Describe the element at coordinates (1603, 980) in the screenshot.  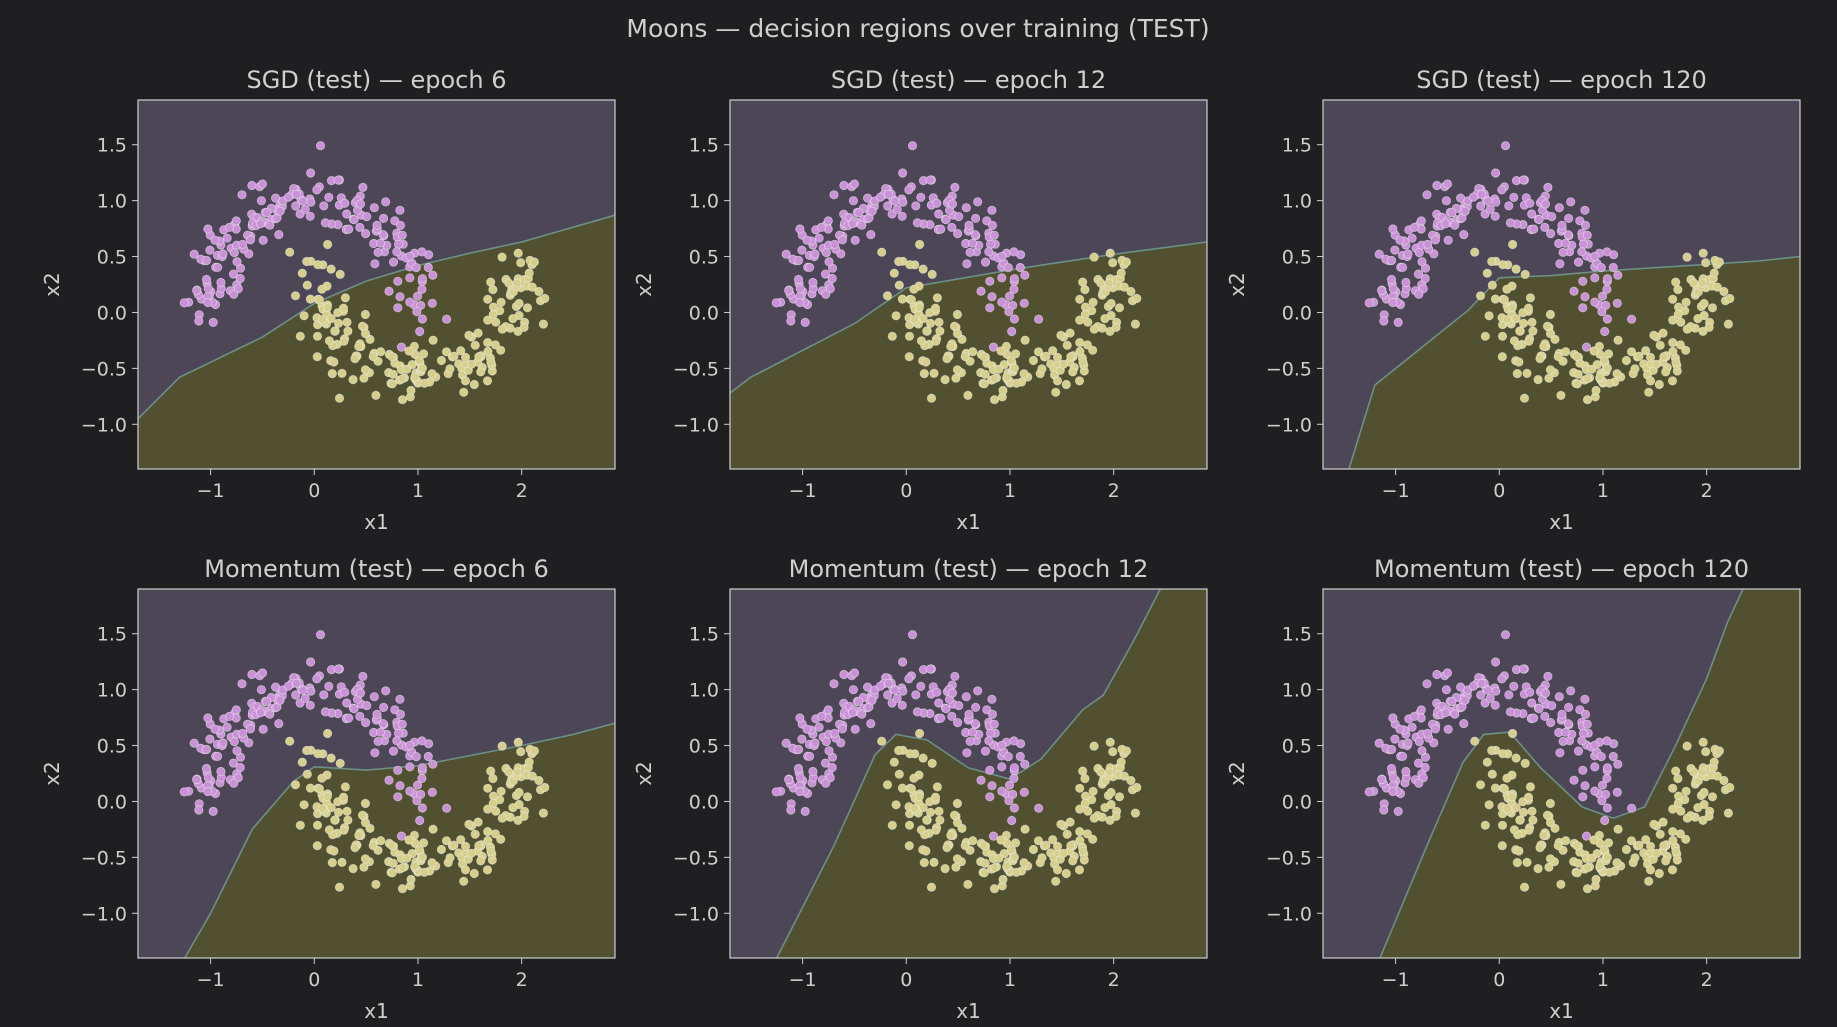
I see `x-tick-label: 1` at that location.